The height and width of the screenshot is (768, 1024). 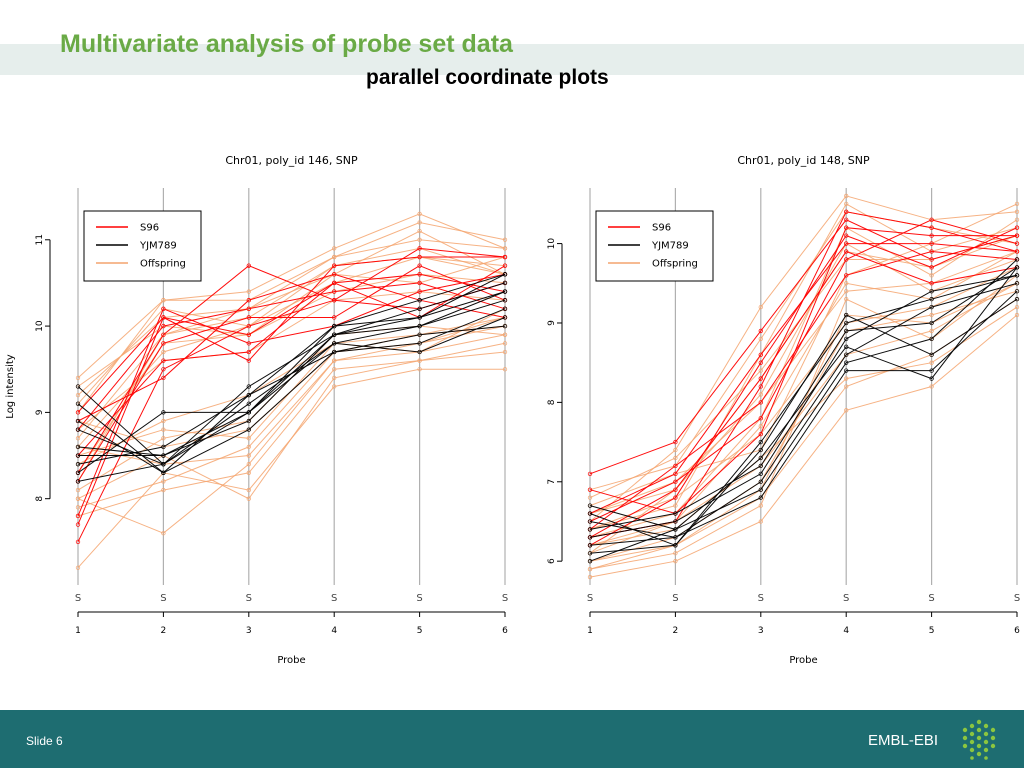 I want to click on x-tick-label: 4, so click(x=334, y=631).